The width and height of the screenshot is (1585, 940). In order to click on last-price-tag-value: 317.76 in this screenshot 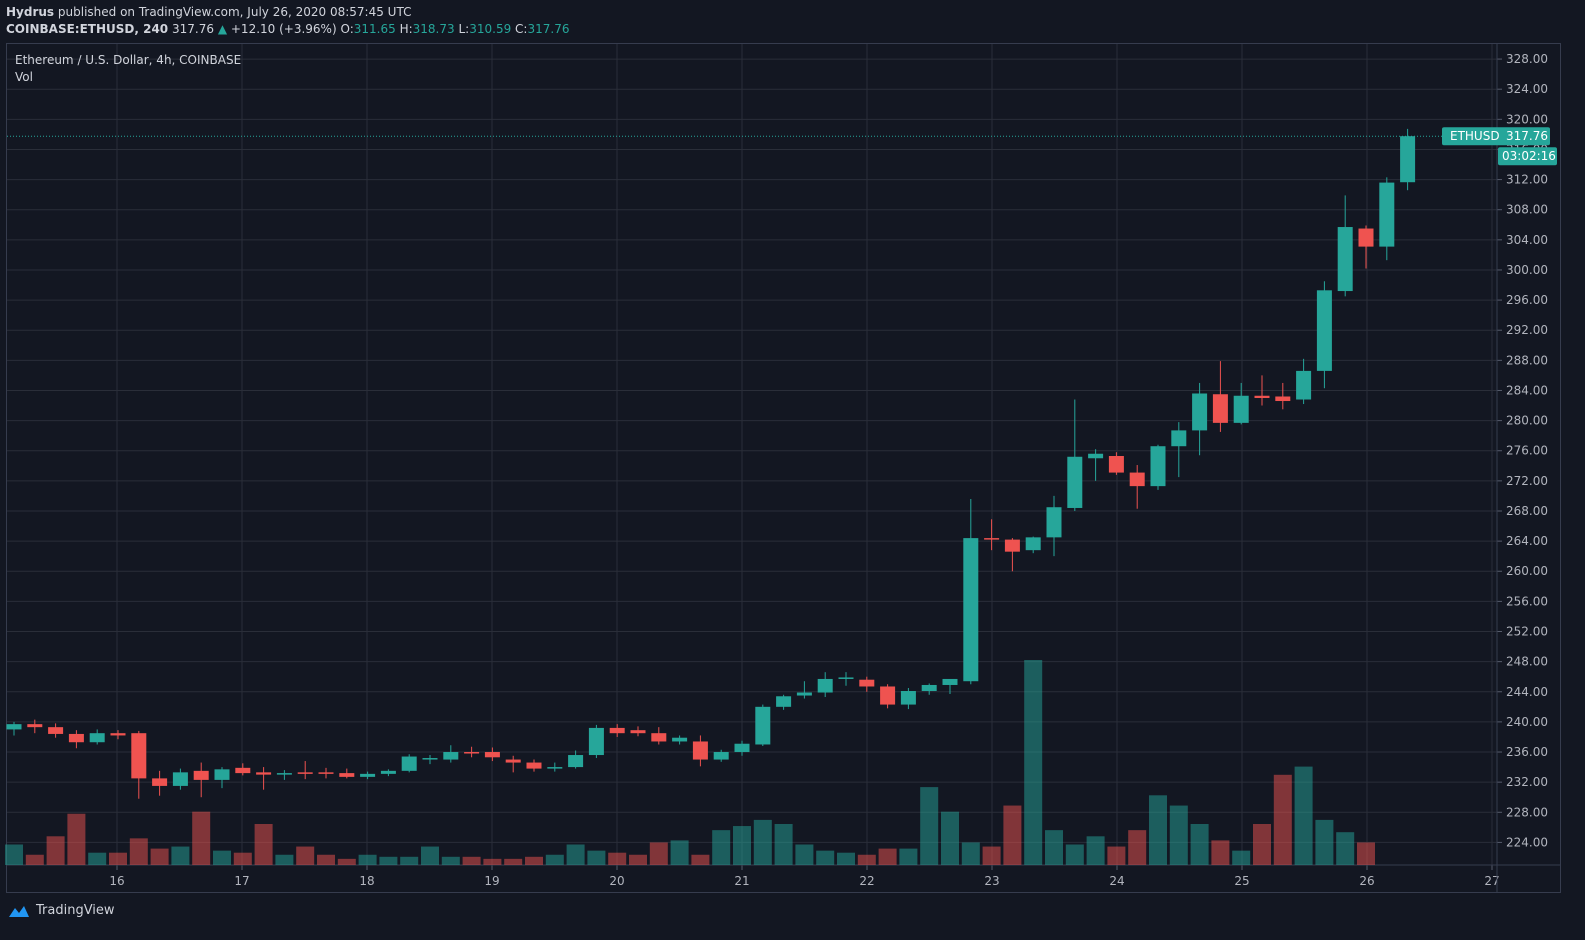, I will do `click(1527, 136)`.